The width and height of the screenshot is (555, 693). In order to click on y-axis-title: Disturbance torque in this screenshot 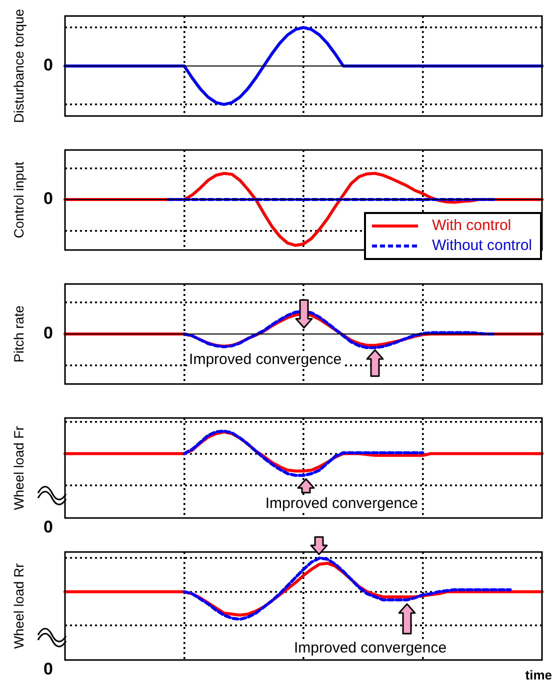, I will do `click(19, 66)`.